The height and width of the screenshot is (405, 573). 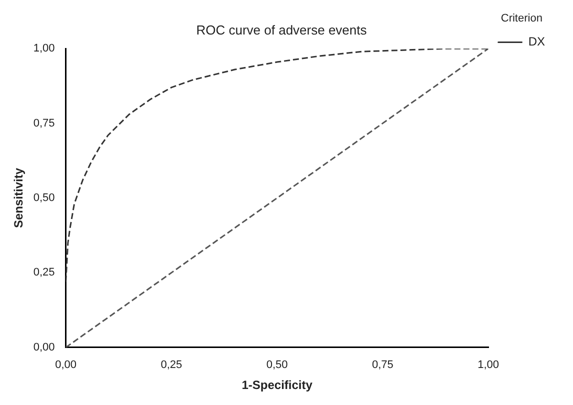 What do you see at coordinates (383, 365) in the screenshot?
I see `x-tick-label: 0,75` at bounding box center [383, 365].